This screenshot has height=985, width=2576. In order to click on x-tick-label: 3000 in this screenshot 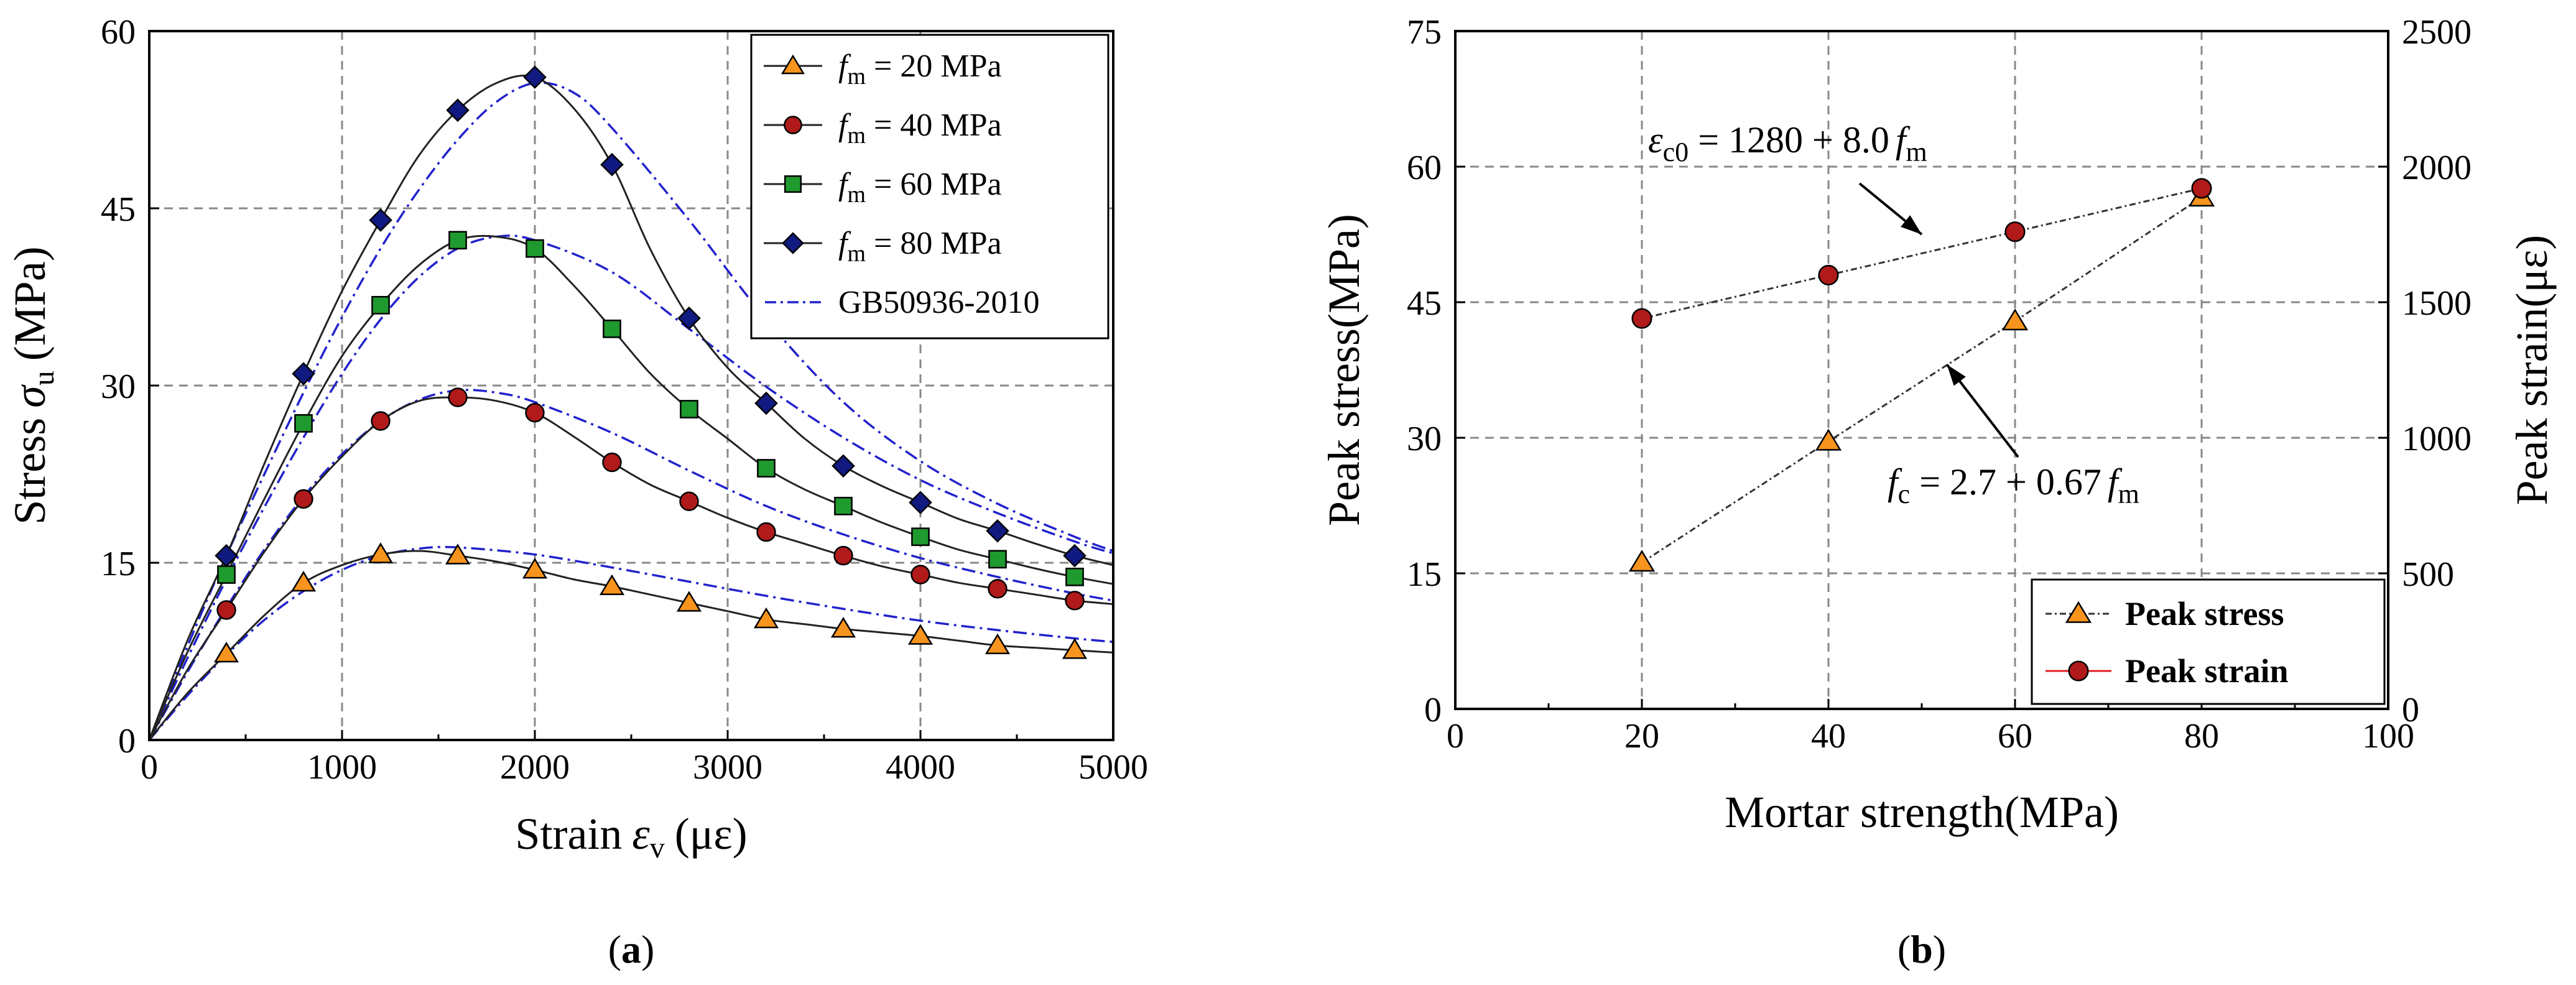, I will do `click(728, 767)`.